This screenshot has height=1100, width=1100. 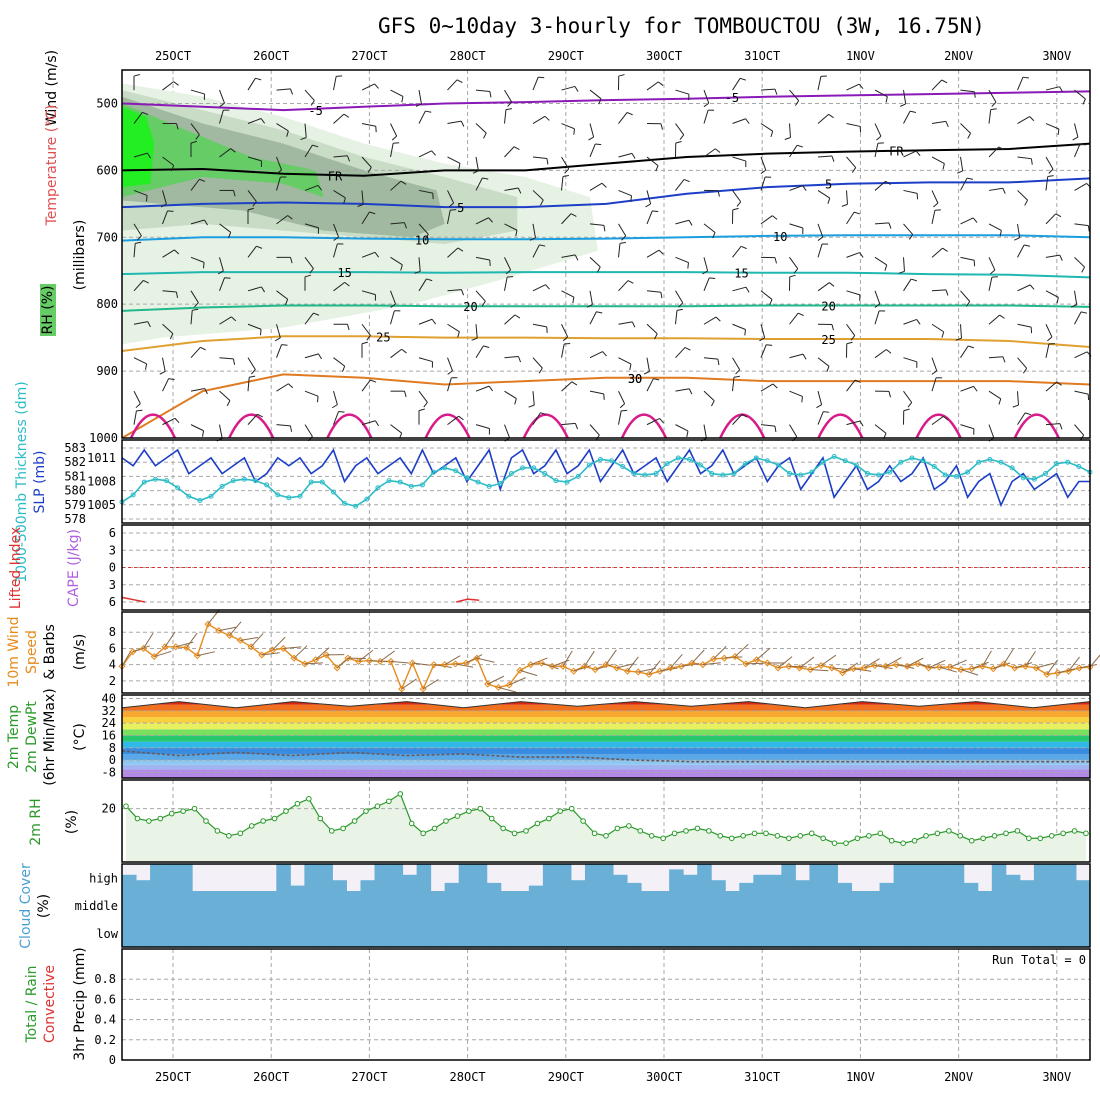 I want to click on li-tick-label: 0, so click(x=112, y=568).